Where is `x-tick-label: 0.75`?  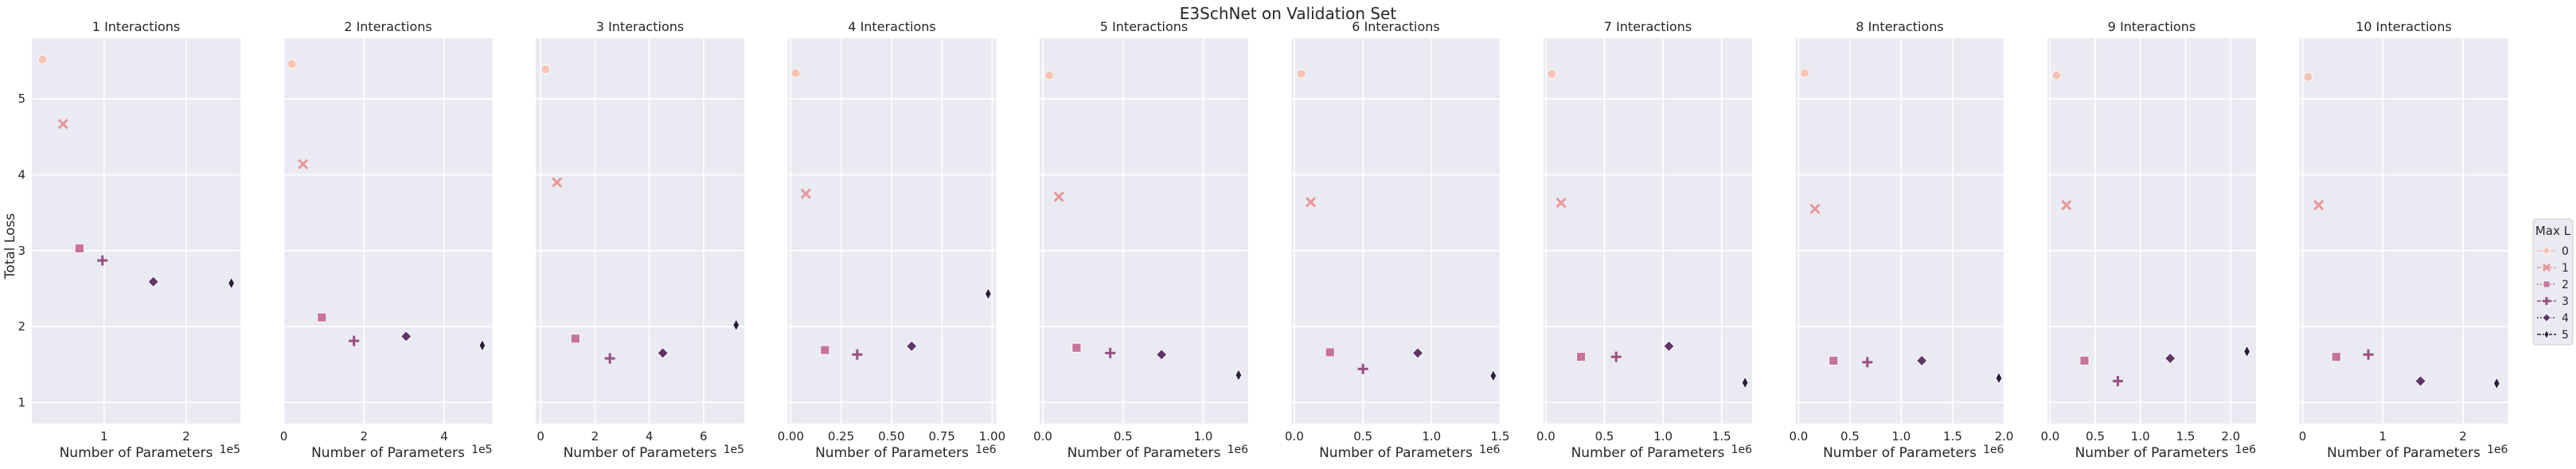
x-tick-label: 0.75 is located at coordinates (941, 436).